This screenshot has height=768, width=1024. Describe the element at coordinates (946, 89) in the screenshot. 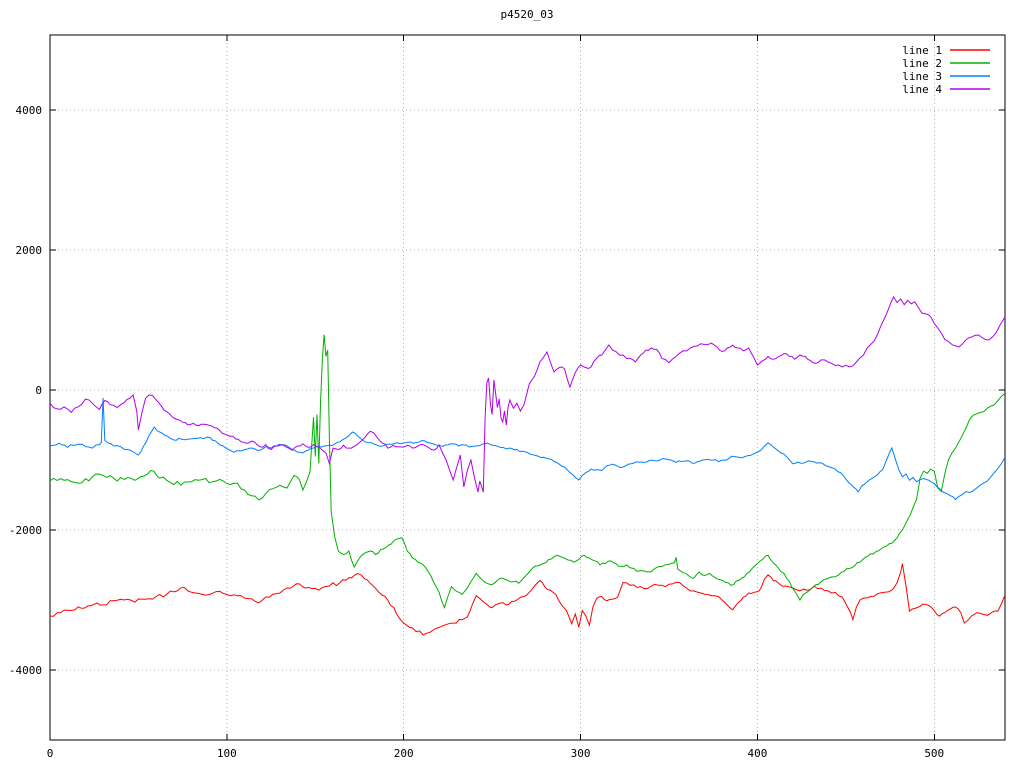

I see `legend-item: line 4` at that location.